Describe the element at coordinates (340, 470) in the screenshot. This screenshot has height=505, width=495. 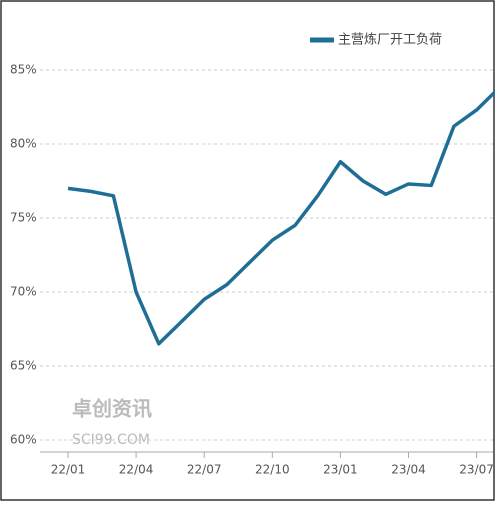
I see `x-tick-label: 23/01` at that location.